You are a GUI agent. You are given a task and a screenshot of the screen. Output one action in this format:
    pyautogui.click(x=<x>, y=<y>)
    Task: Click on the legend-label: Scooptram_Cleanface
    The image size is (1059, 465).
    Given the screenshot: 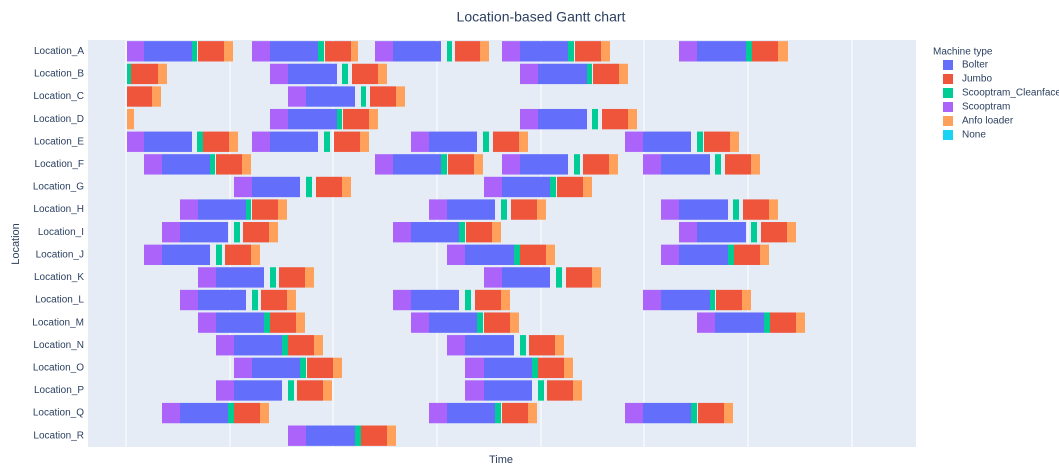 What is the action you would take?
    pyautogui.click(x=1010, y=93)
    